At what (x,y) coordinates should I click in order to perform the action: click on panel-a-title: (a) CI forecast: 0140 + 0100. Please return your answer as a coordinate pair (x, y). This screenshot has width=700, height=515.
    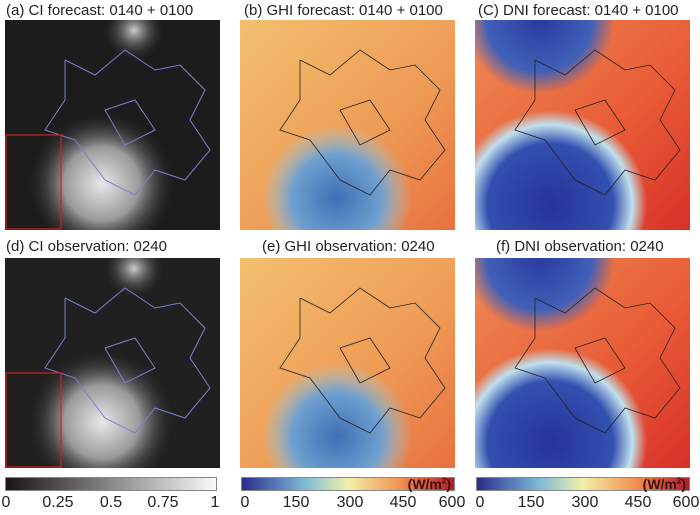
    Looking at the image, I should click on (100, 10).